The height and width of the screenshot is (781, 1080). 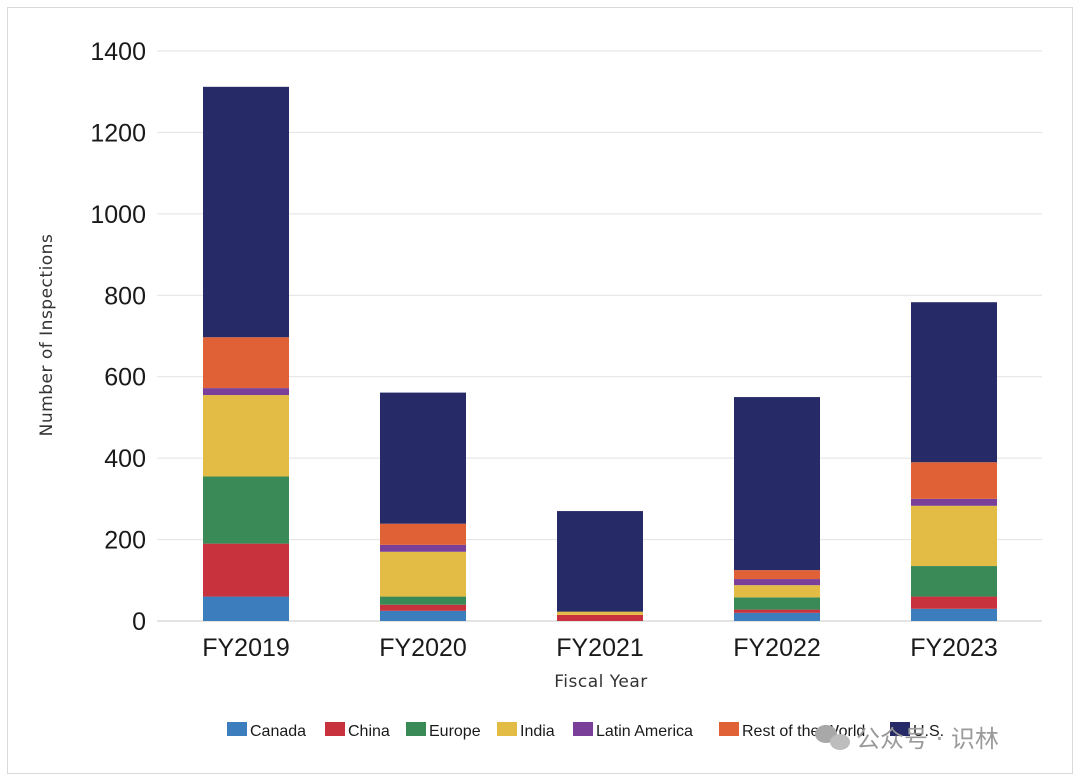 I want to click on legend-item: Latin America, so click(x=633, y=731).